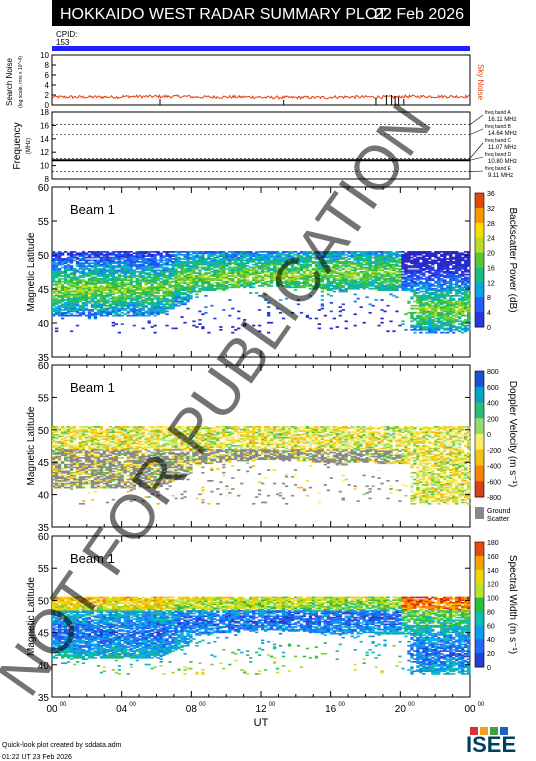 This screenshot has width=536, height=761. What do you see at coordinates (476, 171) in the screenshot?
I see `freq-band-leader` at bounding box center [476, 171].